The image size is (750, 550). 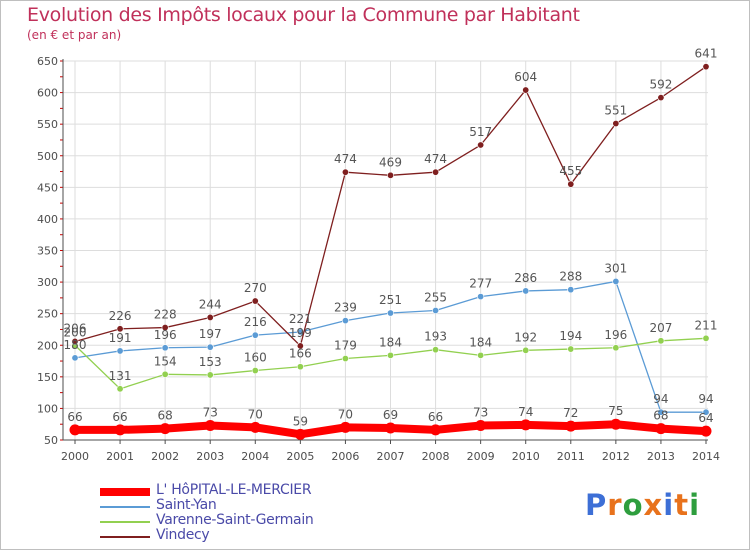 What do you see at coordinates (682, 505) in the screenshot?
I see `logo-letter: t` at bounding box center [682, 505].